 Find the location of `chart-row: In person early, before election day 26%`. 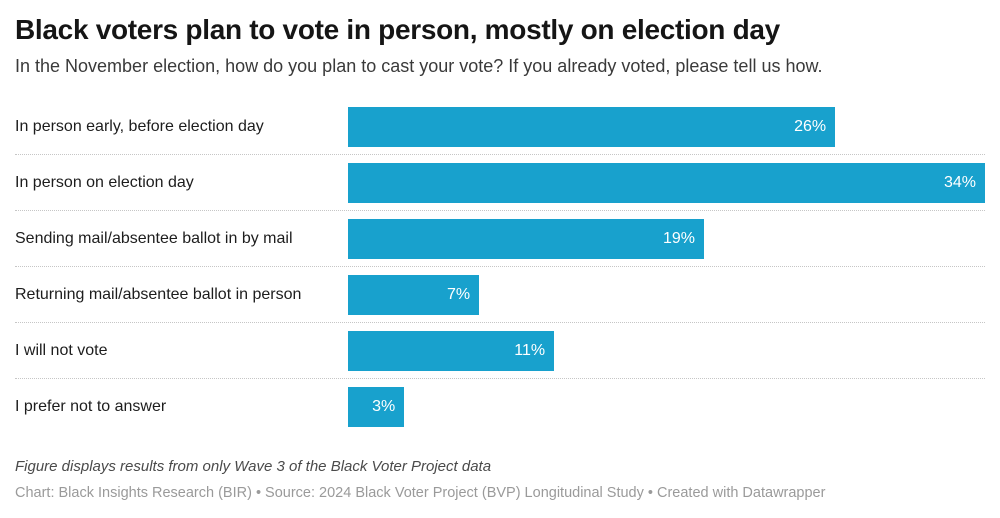

chart-row: In person early, before election day 26% is located at coordinates (500, 127).